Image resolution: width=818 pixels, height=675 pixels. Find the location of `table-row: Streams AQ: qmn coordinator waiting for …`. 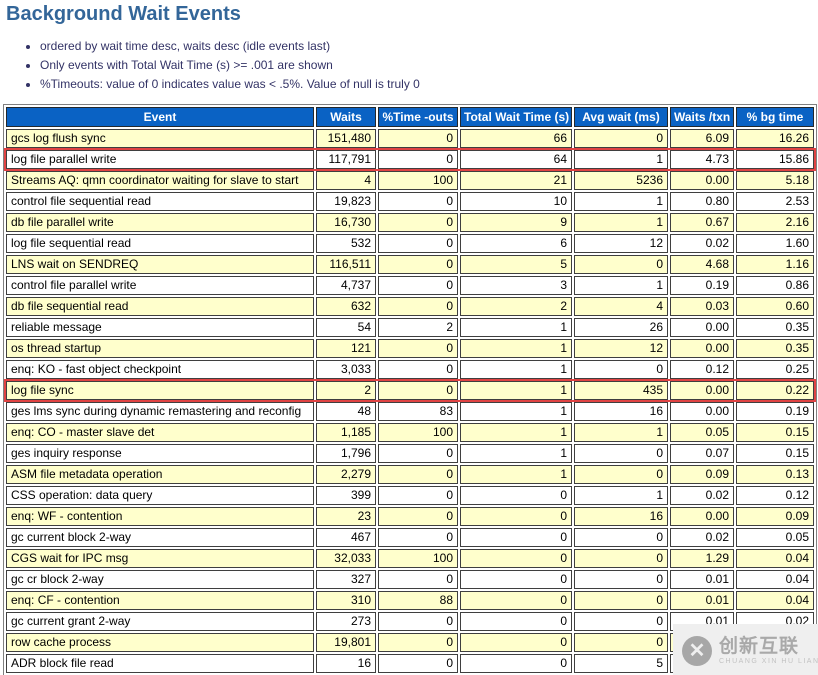

table-row: Streams AQ: qmn coordinator waiting for … is located at coordinates (410, 180).